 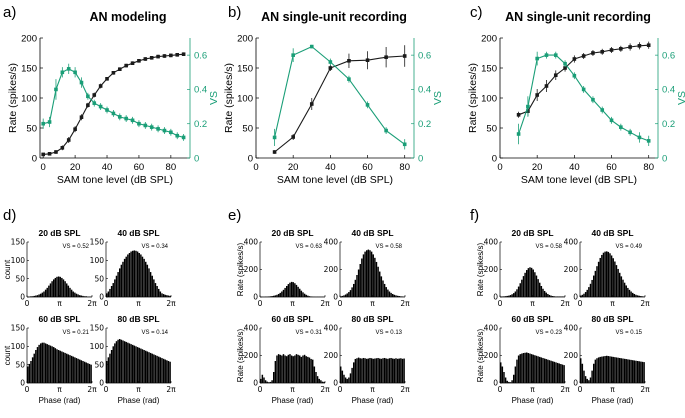 I want to click on panel-letter: a), so click(x=9, y=12).